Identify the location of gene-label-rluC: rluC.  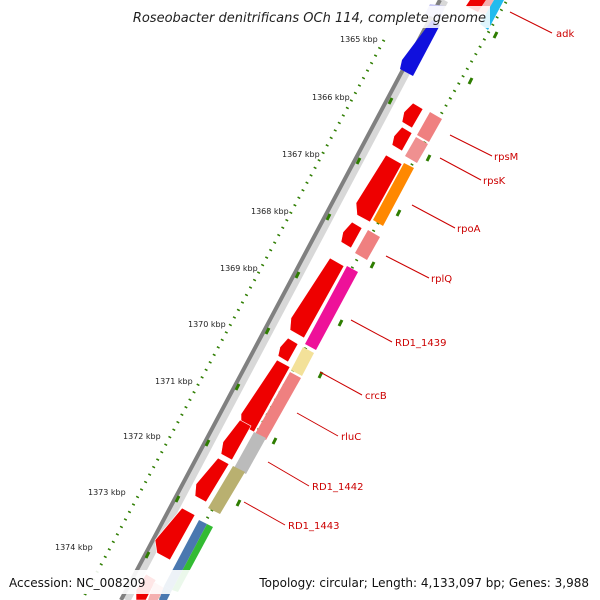
(351, 437).